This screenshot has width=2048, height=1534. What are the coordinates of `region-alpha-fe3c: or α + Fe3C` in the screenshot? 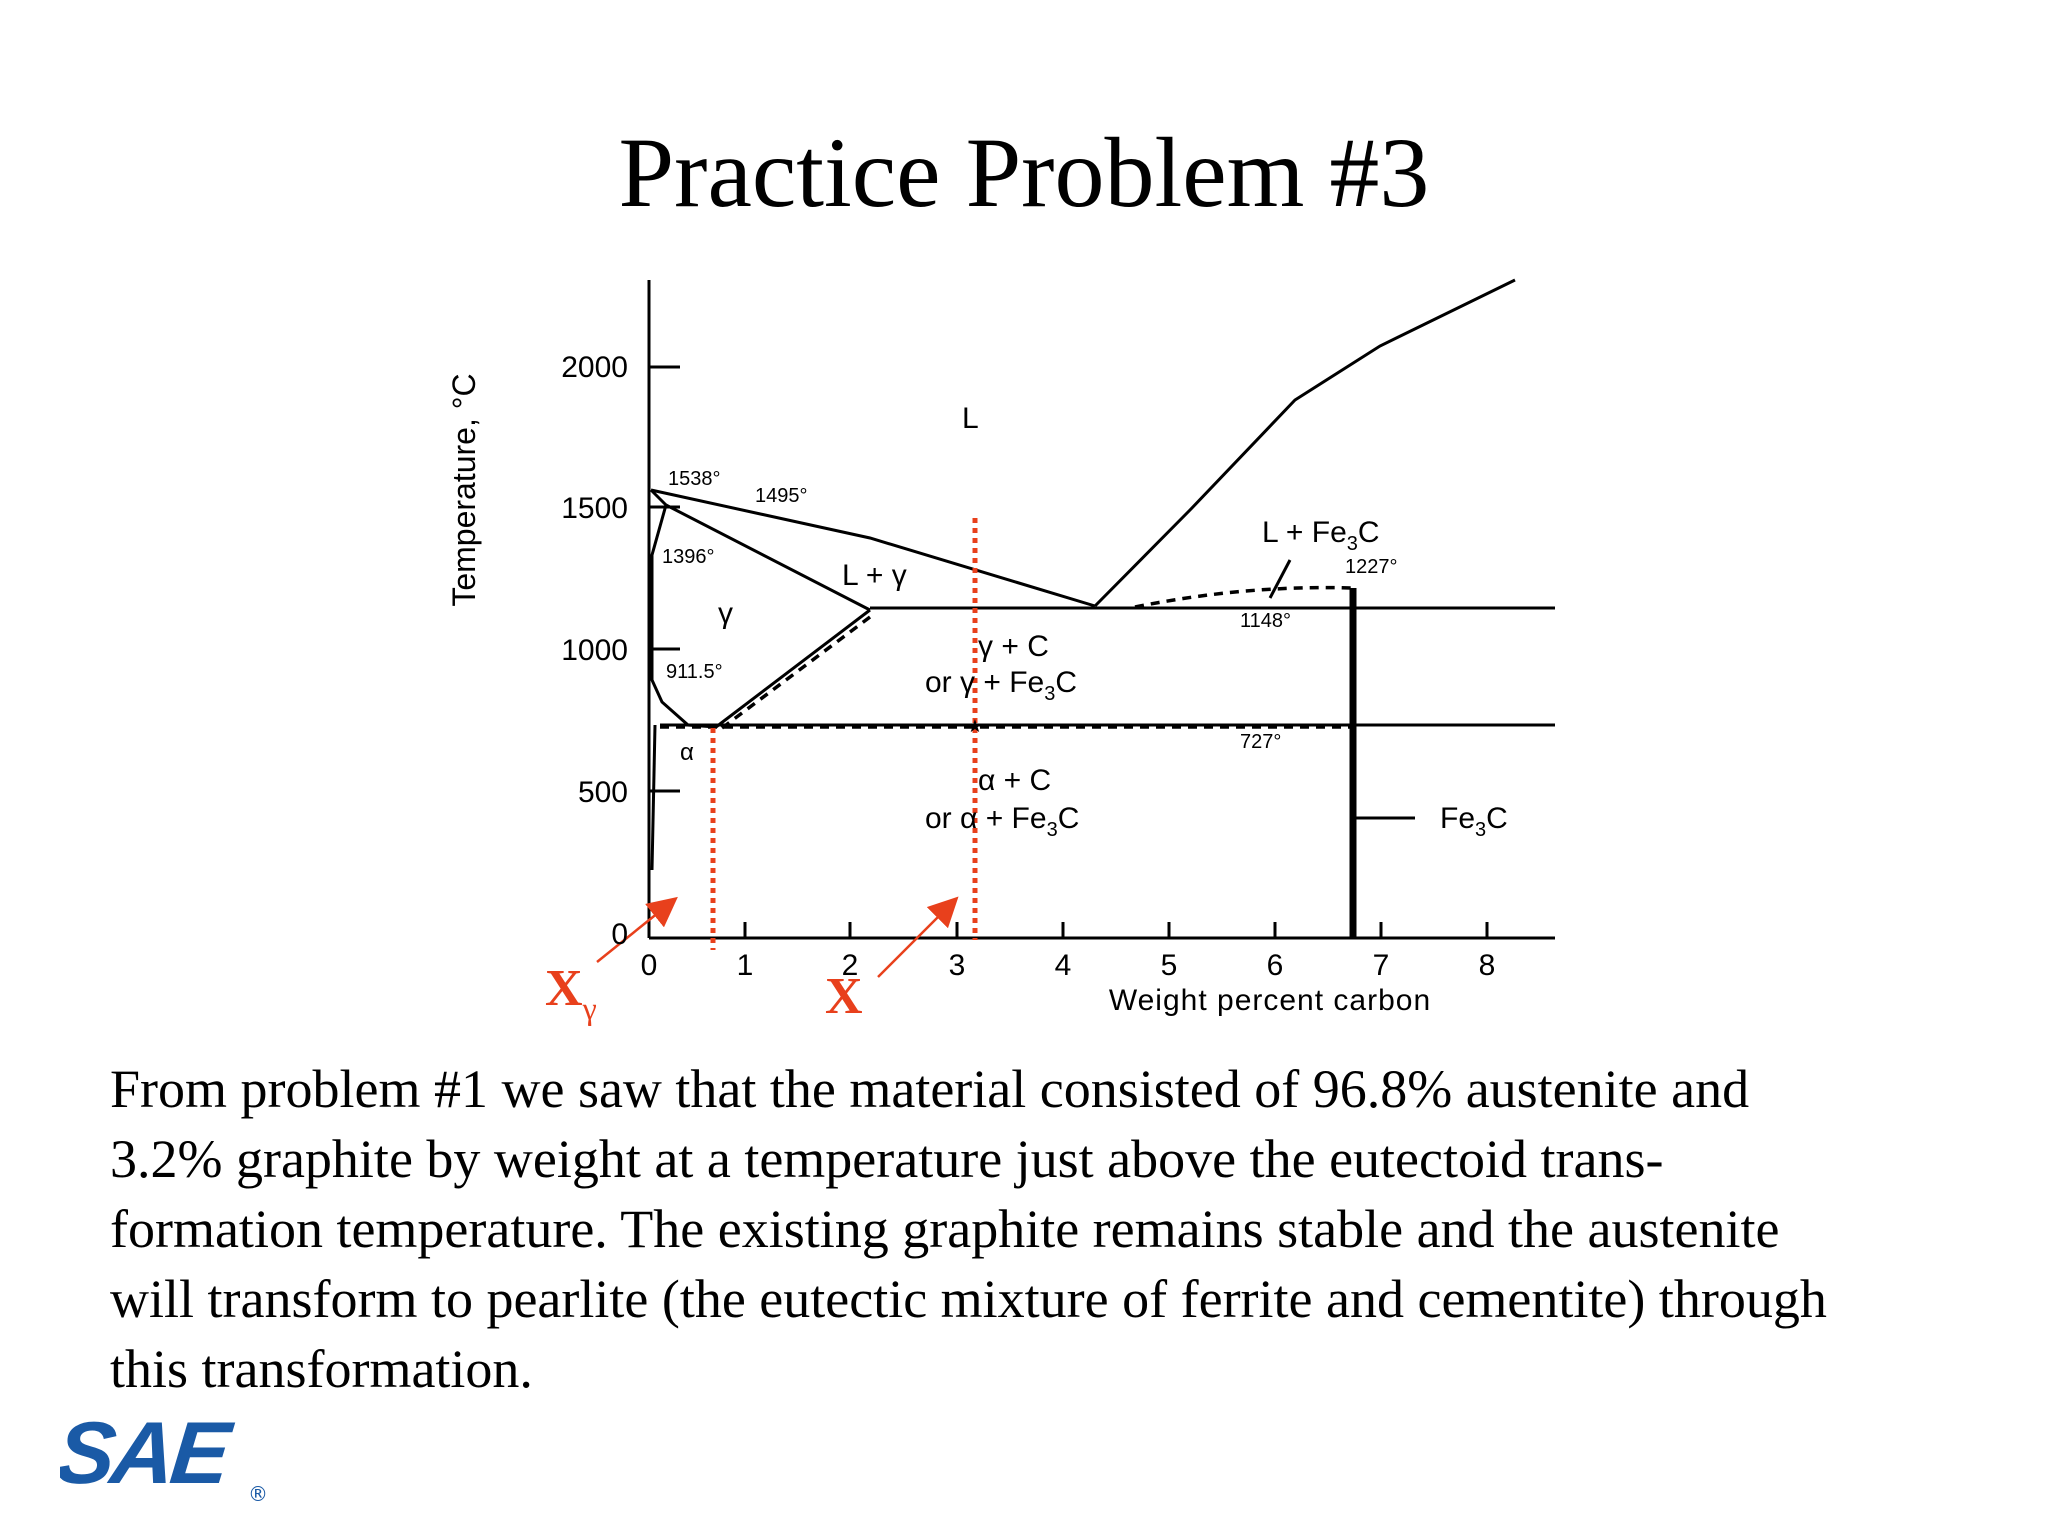 It's located at (1002, 821).